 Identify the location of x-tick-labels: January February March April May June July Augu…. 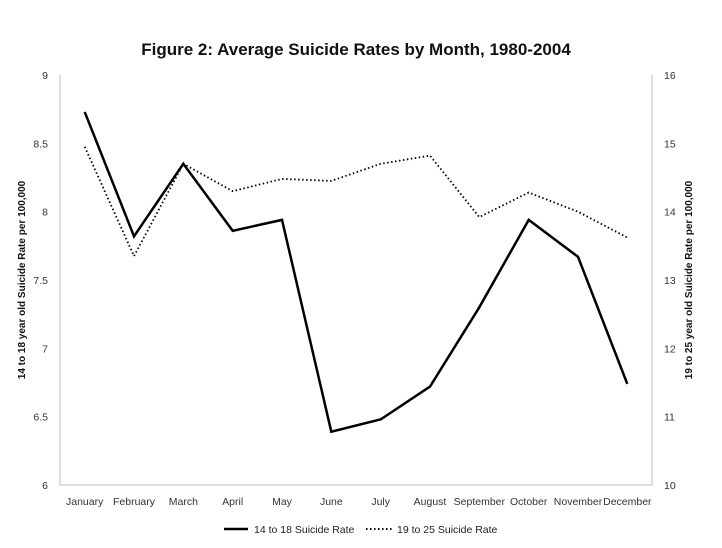
(359, 502).